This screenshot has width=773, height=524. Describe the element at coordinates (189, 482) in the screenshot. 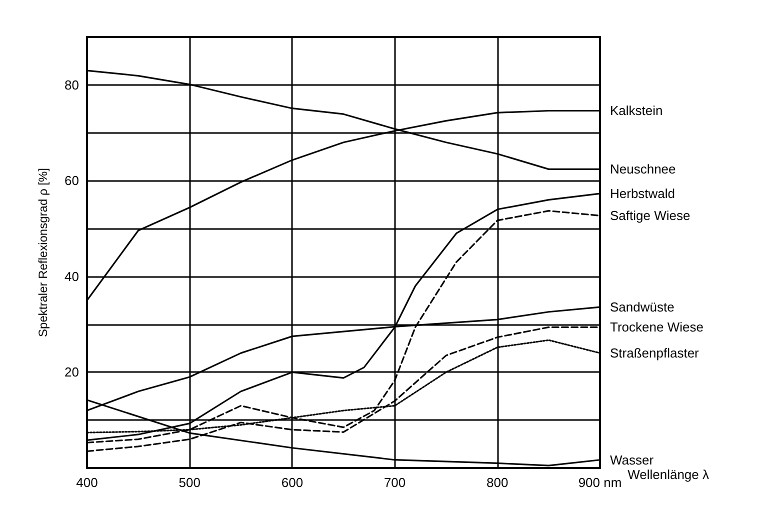

I see `x-tick-label: 500` at that location.